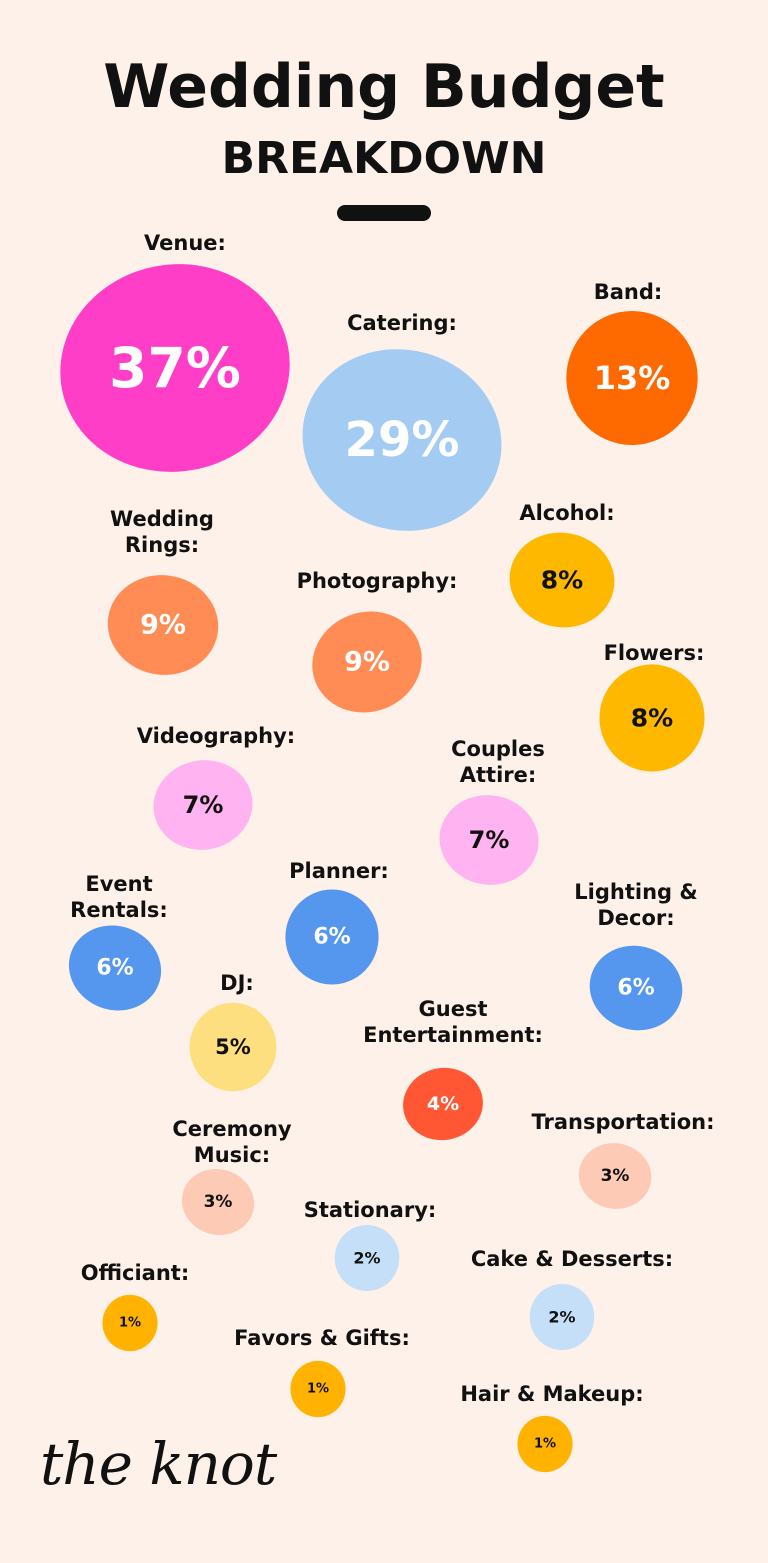 This screenshot has width=768, height=1563. I want to click on category-label: Band:, so click(628, 292).